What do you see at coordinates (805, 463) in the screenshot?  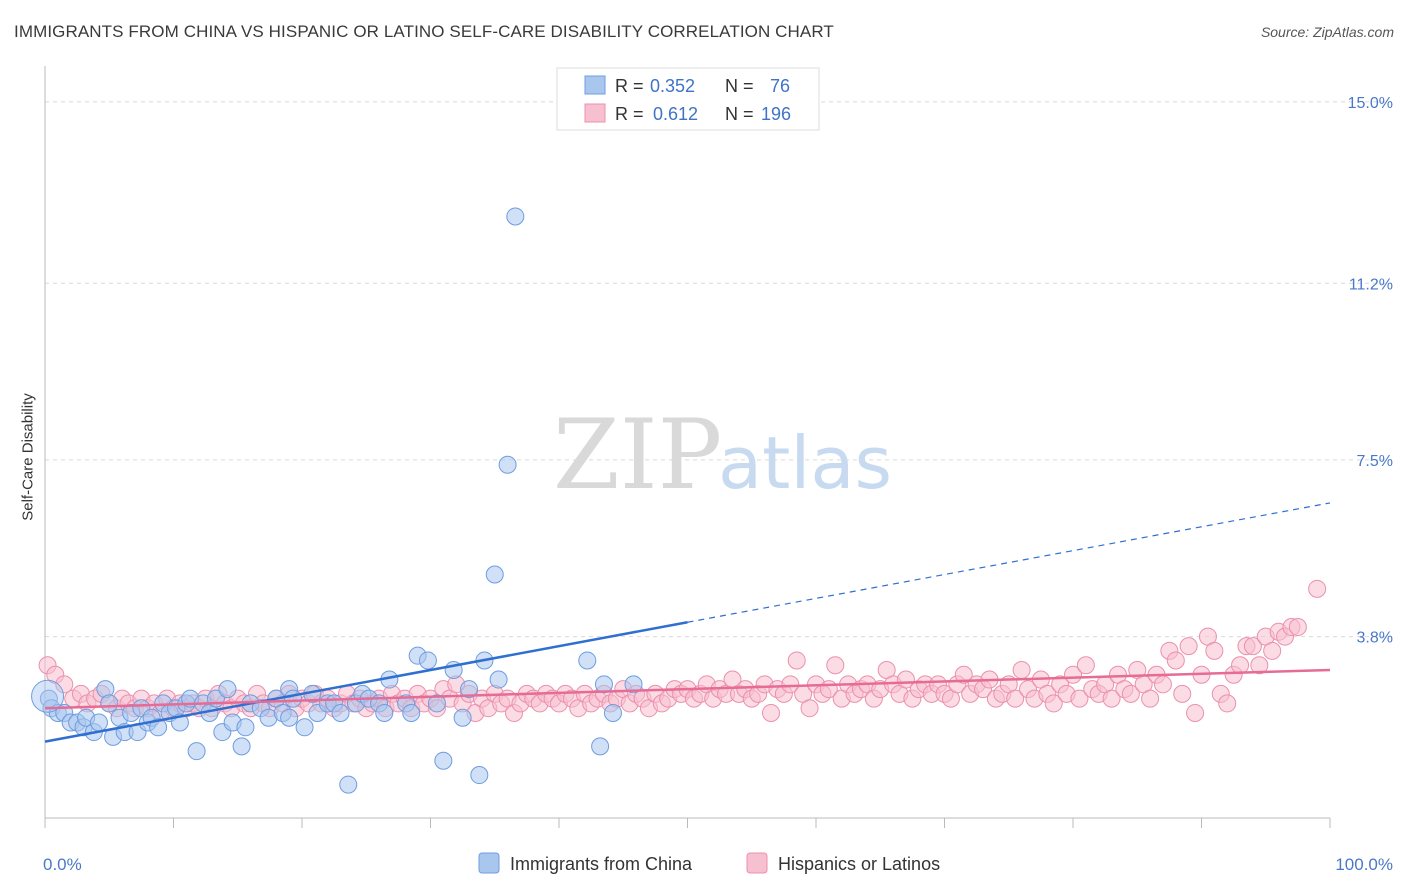 I see `watermark-atlas: atlas` at bounding box center [805, 463].